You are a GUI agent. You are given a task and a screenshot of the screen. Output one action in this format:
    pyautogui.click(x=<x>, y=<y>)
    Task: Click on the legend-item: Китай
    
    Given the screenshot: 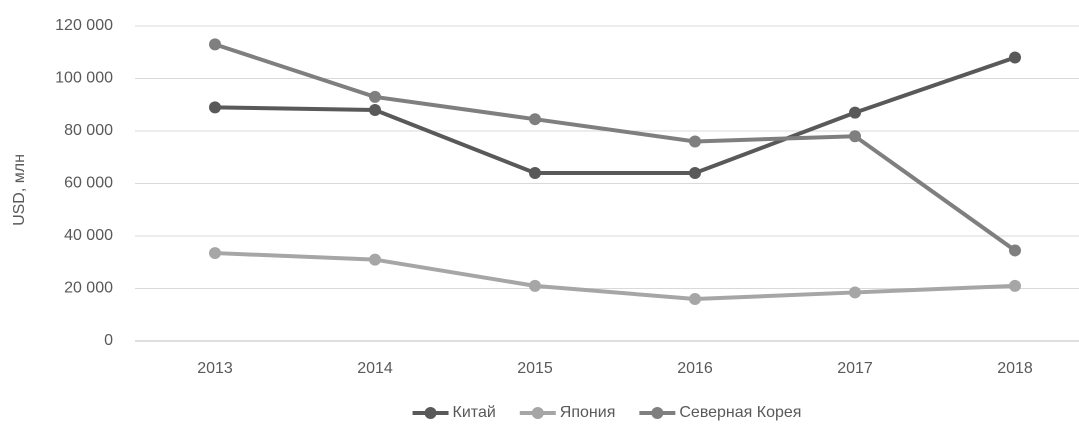 What is the action you would take?
    pyautogui.click(x=454, y=412)
    